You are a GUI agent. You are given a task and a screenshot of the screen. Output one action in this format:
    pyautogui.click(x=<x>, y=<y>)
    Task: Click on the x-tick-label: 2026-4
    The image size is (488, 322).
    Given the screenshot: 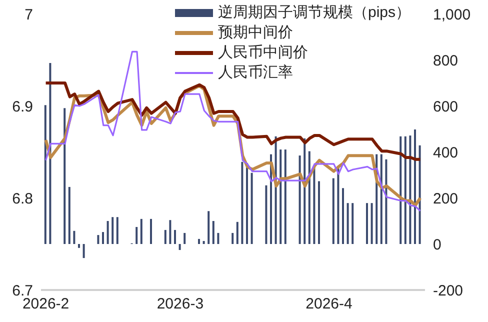 What is the action you would take?
    pyautogui.click(x=329, y=304)
    